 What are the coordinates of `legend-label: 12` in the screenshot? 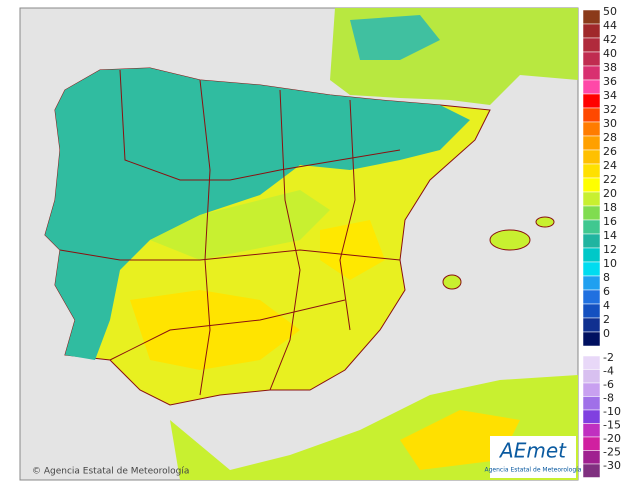 It's located at (610, 249).